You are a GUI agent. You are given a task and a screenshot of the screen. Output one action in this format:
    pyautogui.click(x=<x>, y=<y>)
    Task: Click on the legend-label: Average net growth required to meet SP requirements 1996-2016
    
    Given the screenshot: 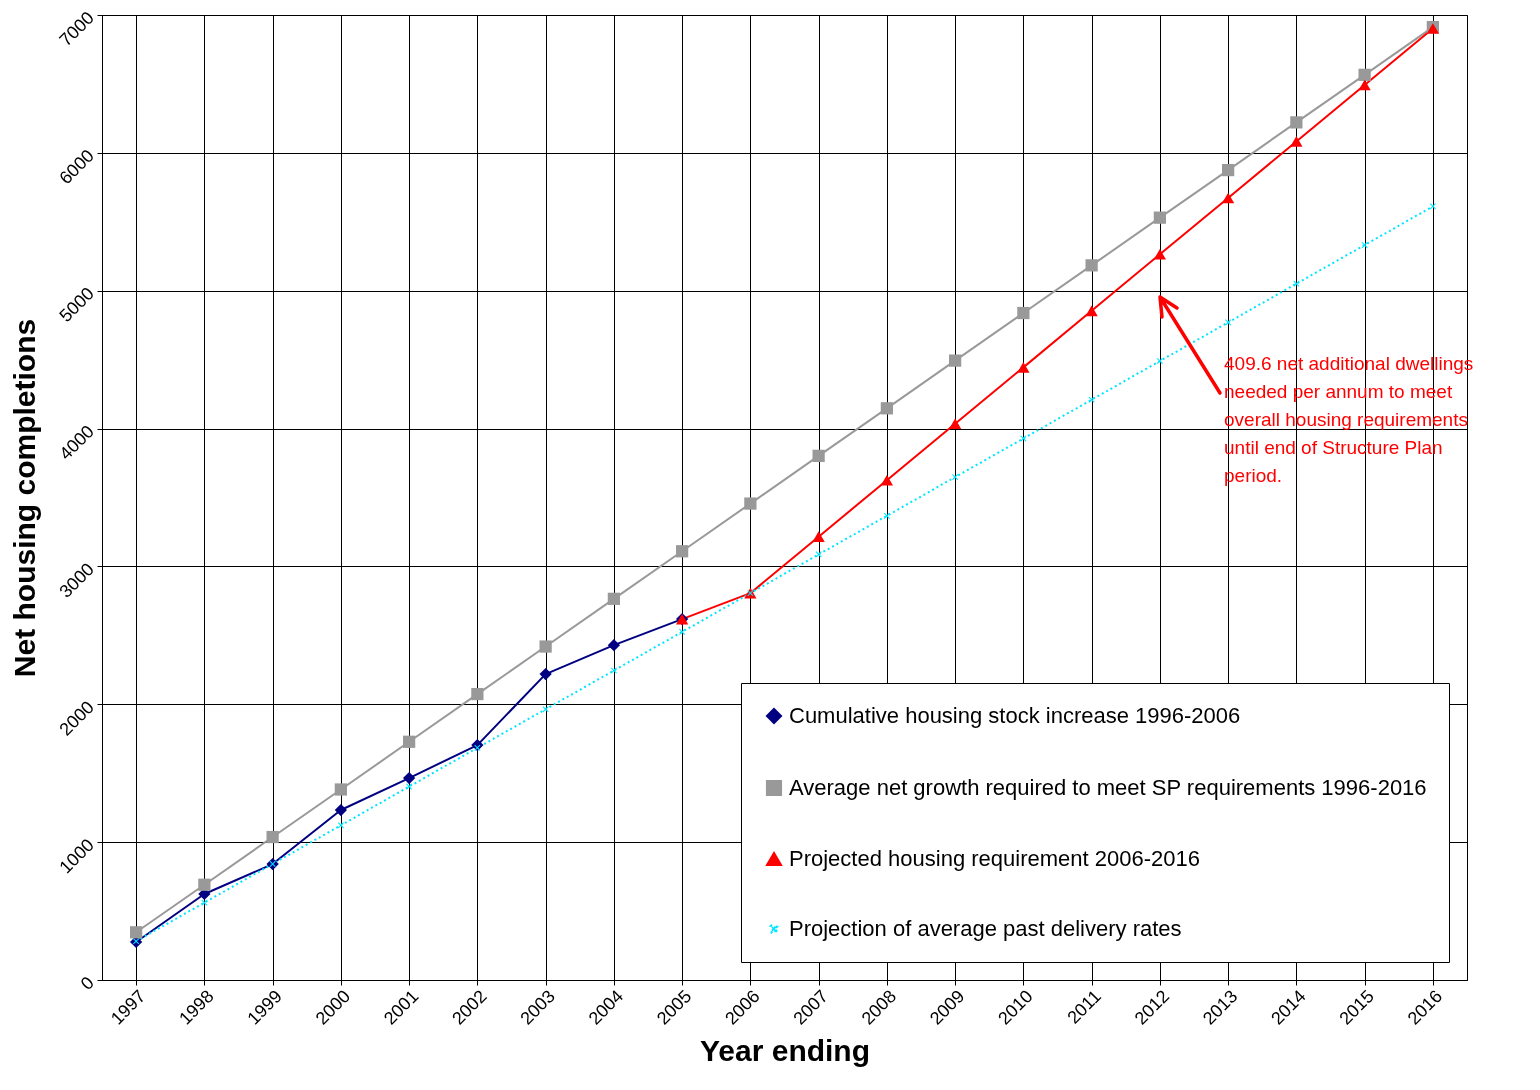 What is the action you would take?
    pyautogui.click(x=1108, y=787)
    